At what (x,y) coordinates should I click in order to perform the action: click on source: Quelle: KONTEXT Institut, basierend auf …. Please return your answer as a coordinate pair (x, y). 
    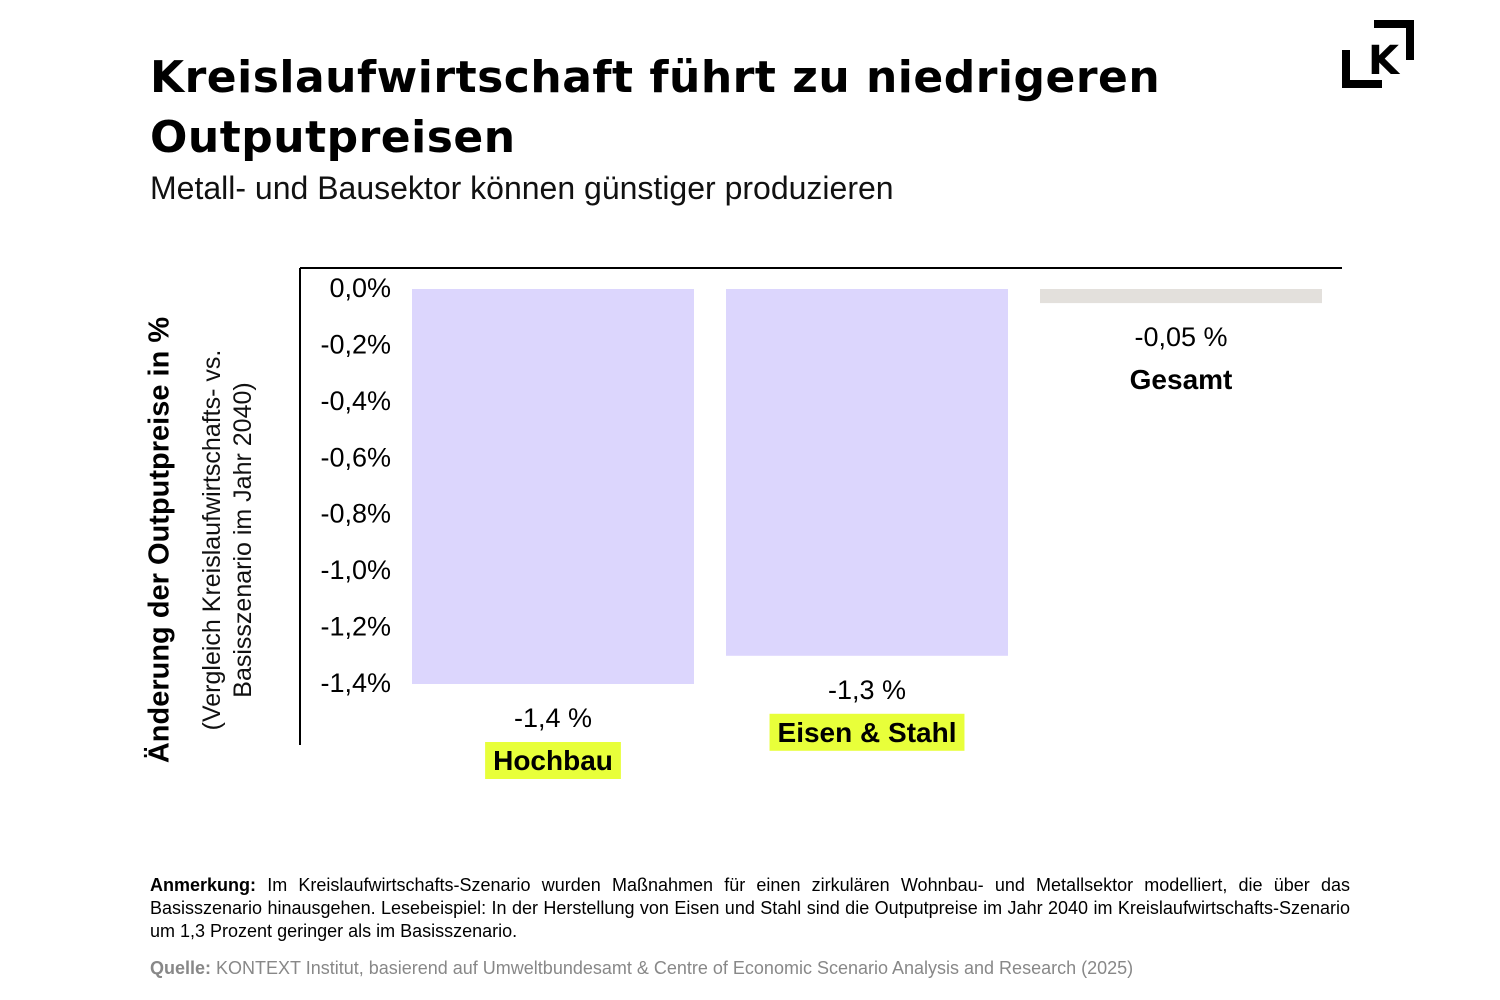
    Looking at the image, I should click on (641, 968).